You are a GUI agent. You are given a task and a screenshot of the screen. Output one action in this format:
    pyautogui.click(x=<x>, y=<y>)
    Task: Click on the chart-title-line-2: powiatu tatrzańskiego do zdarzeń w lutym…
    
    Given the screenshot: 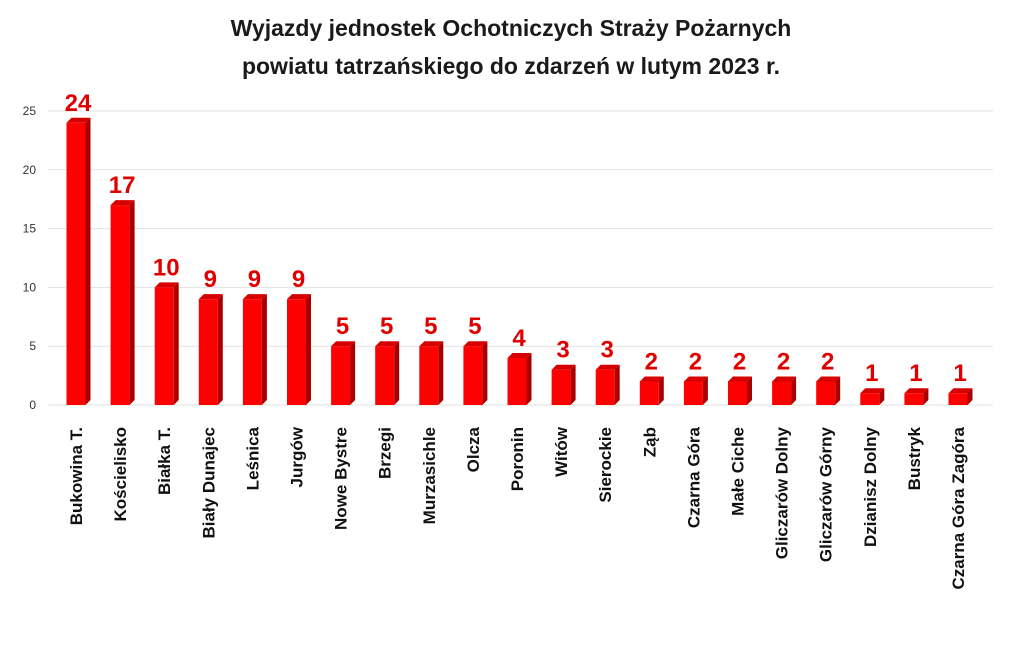 What is the action you would take?
    pyautogui.click(x=511, y=66)
    